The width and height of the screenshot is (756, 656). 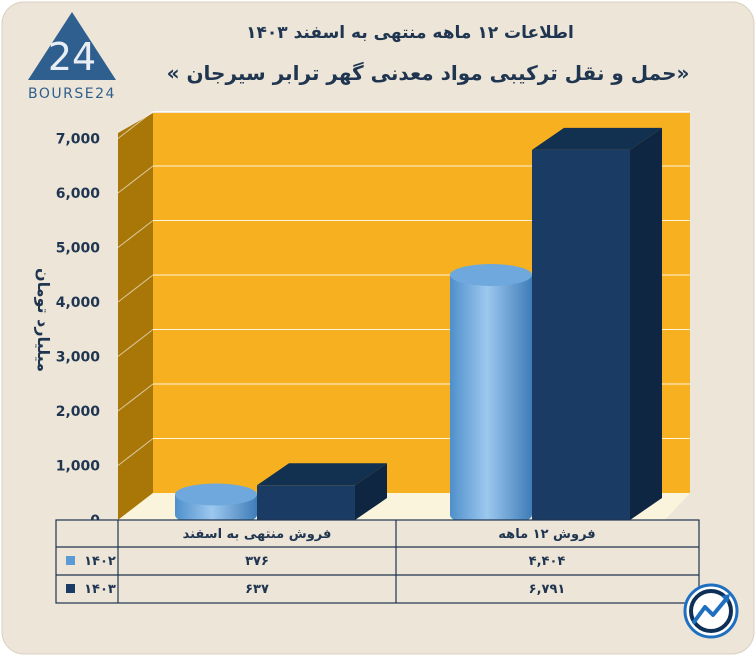 What do you see at coordinates (78, 194) in the screenshot?
I see `y-tick-label: 6,000` at bounding box center [78, 194].